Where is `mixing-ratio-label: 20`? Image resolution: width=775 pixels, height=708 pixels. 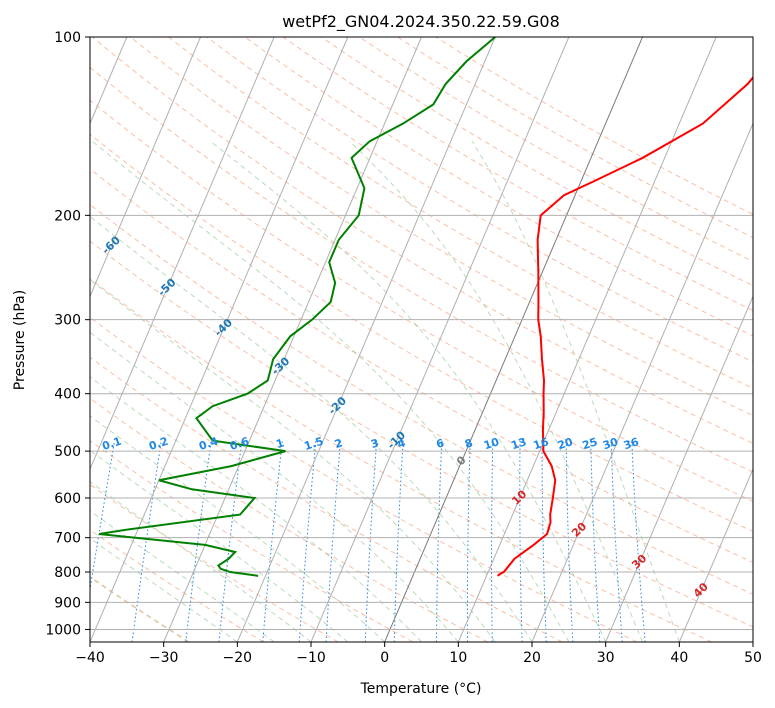
mixing-ratio-label: 20 is located at coordinates (565, 443).